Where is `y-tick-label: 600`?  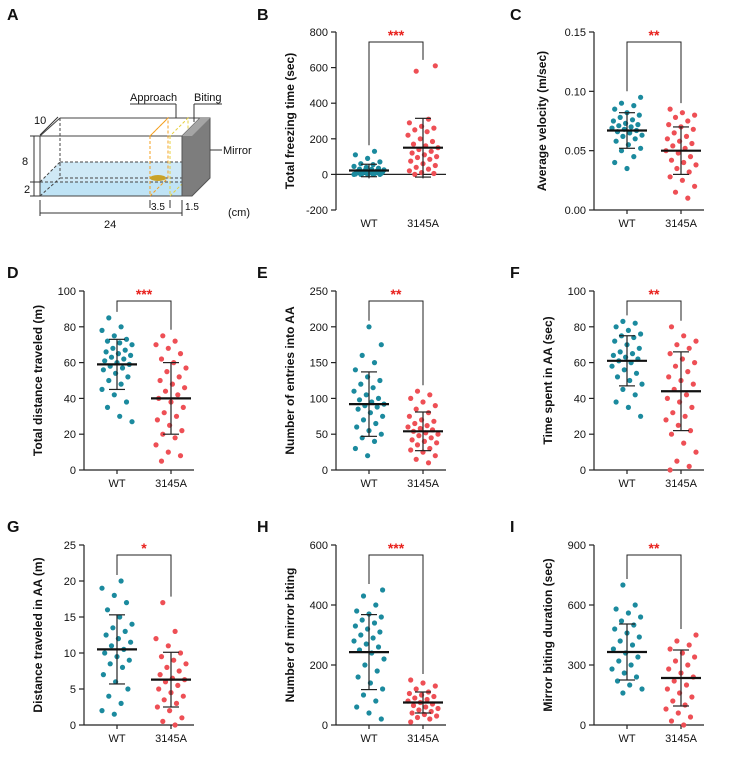
y-tick-label: 600 is located at coordinates (577, 606).